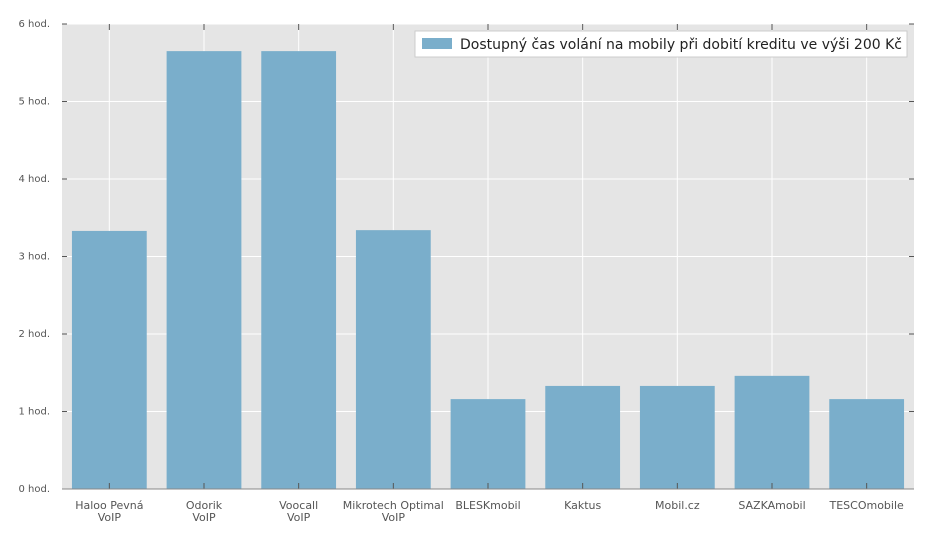  I want to click on legend-swatch, so click(437, 43).